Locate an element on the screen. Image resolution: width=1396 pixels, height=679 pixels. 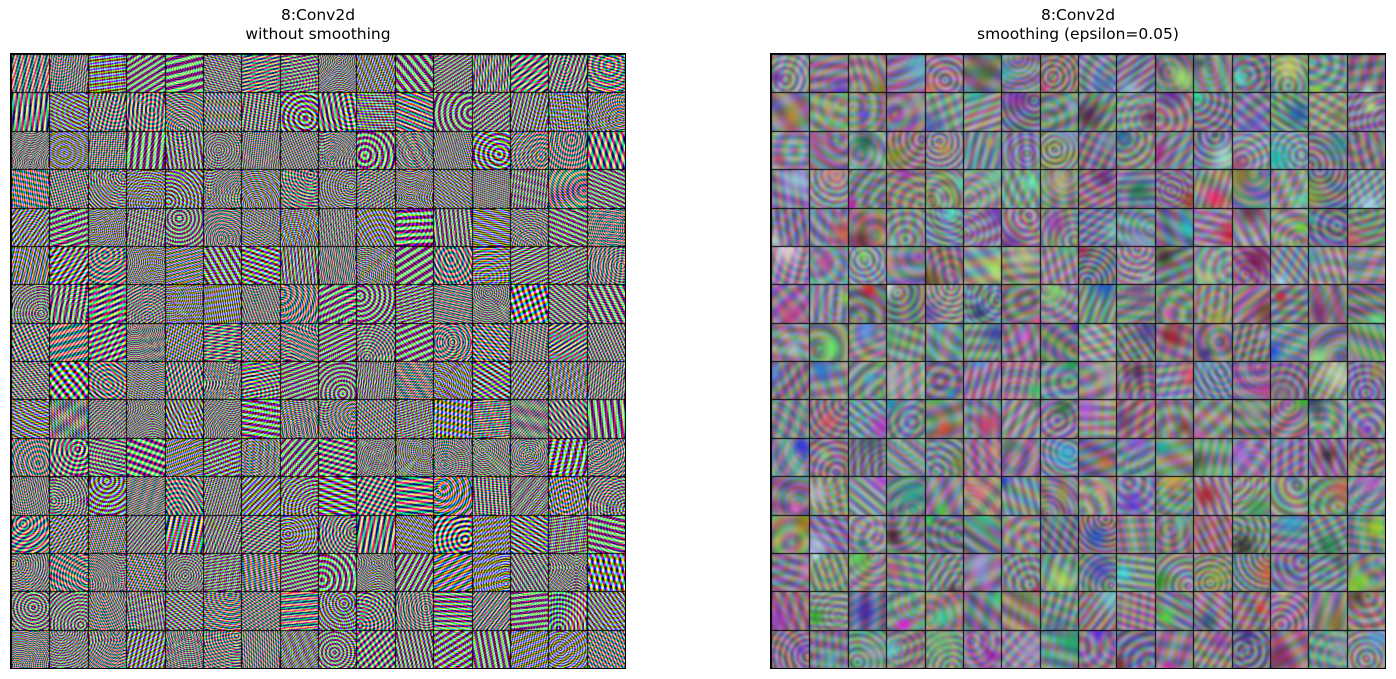
panel-title: 8:Conv2d without smoothing is located at coordinates (318, 25).